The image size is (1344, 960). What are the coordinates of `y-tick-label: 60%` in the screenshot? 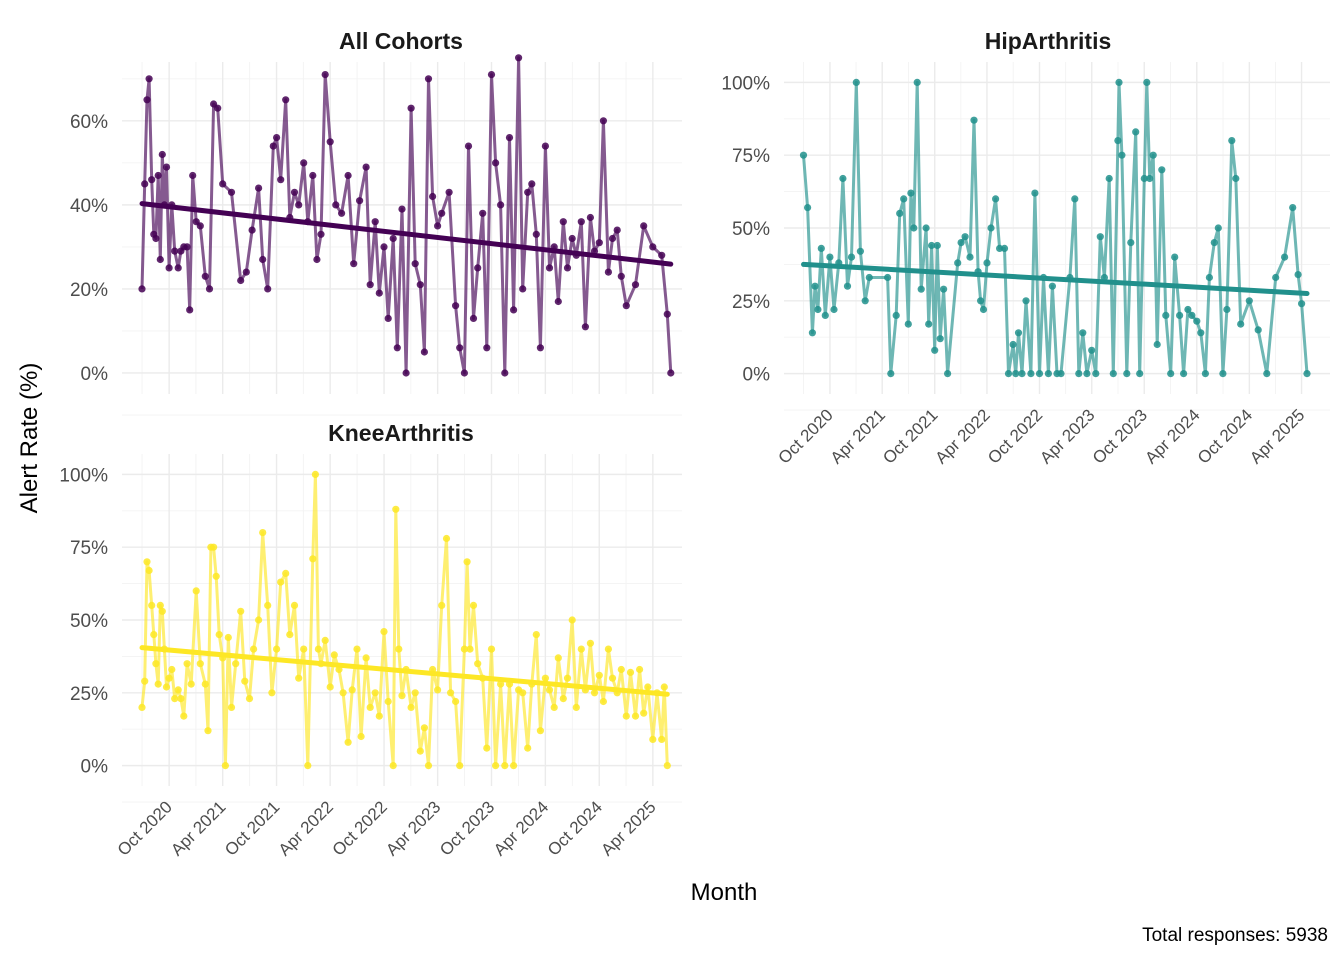 It's located at (89, 122).